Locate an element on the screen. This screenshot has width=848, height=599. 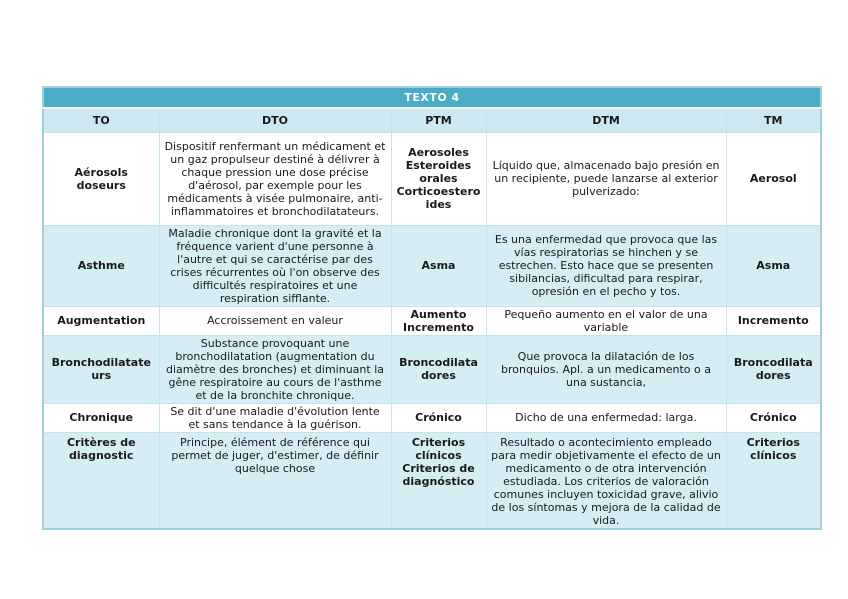
column-header-row: TO DTO PTM DTM TM is located at coordinates (432, 120).